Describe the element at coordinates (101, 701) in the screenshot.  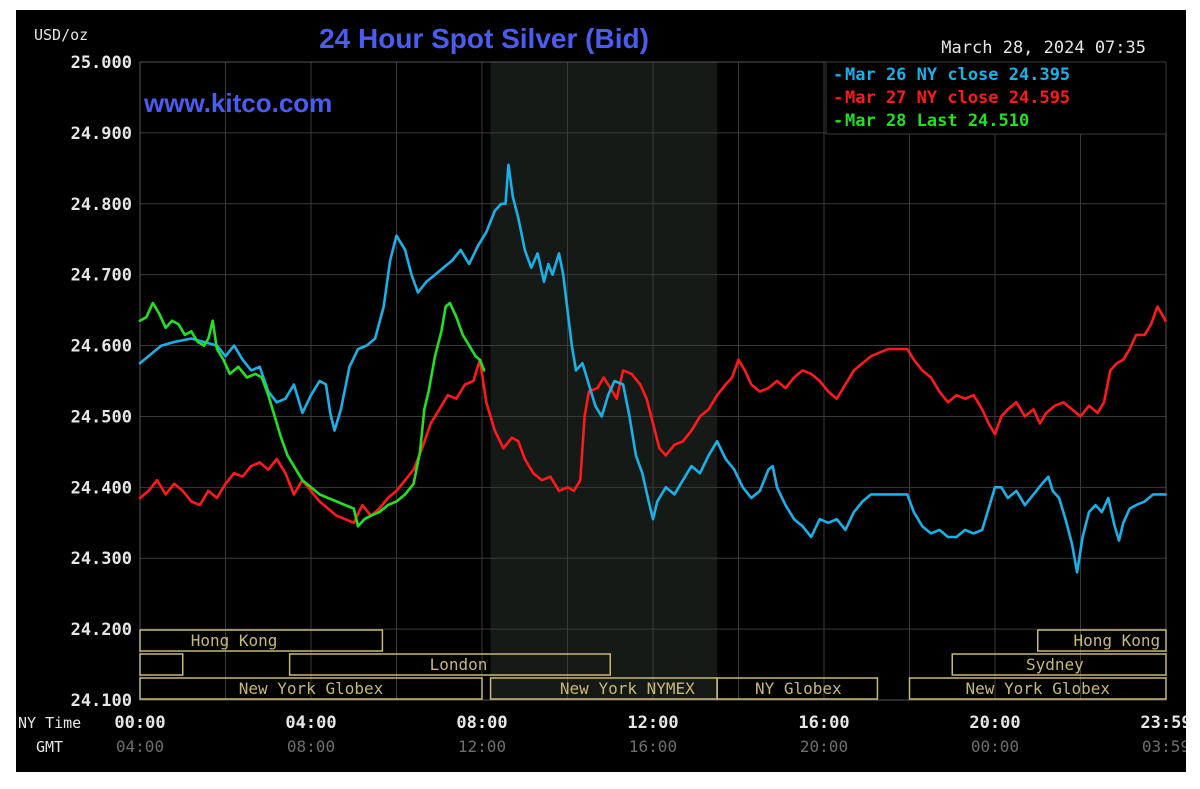
I see `y-tick-label: 24.100` at that location.